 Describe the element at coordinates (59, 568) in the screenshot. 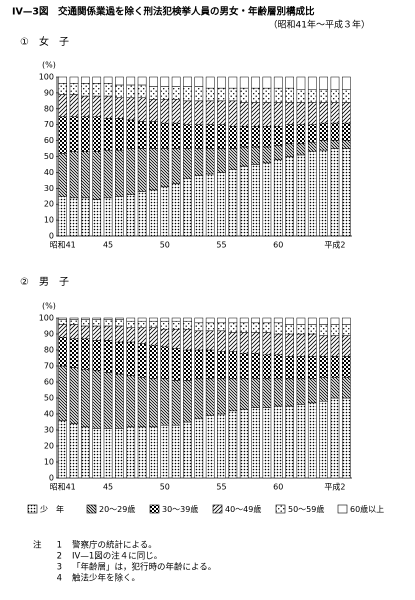

I see `note-number: 3` at that location.